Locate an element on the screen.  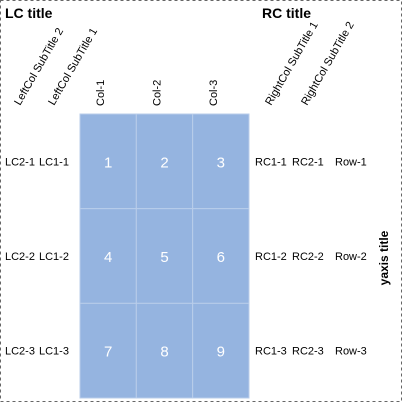
left-row-label: LC2-1 is located at coordinates (20, 162).